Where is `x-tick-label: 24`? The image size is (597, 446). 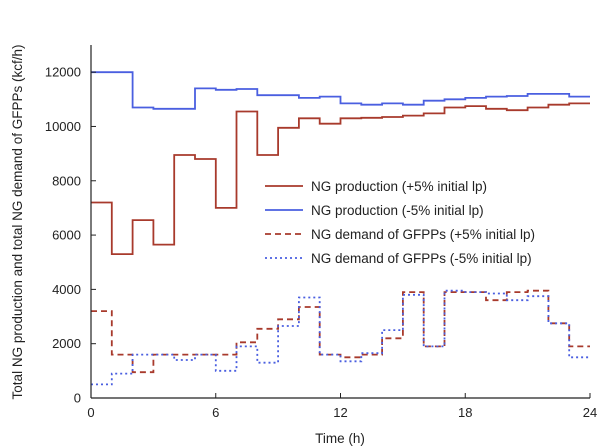 x-tick-label: 24 is located at coordinates (590, 412).